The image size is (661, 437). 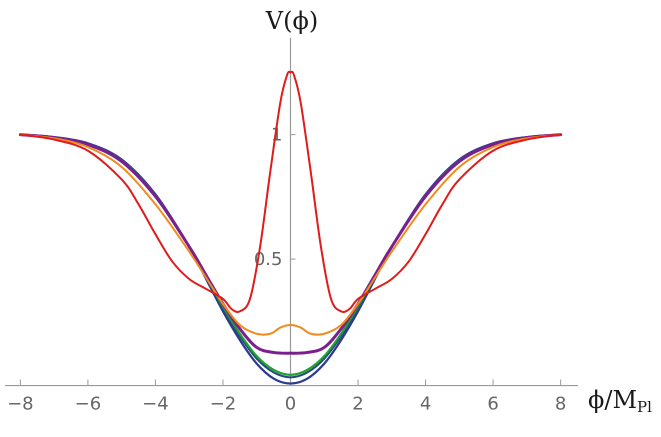 What do you see at coordinates (357, 404) in the screenshot?
I see `x-tick-label: 2` at bounding box center [357, 404].